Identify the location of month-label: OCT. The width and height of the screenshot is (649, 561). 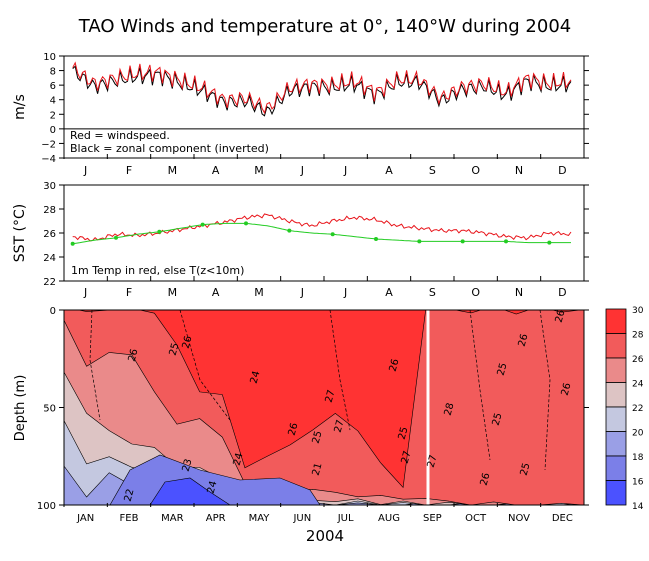
(476, 518).